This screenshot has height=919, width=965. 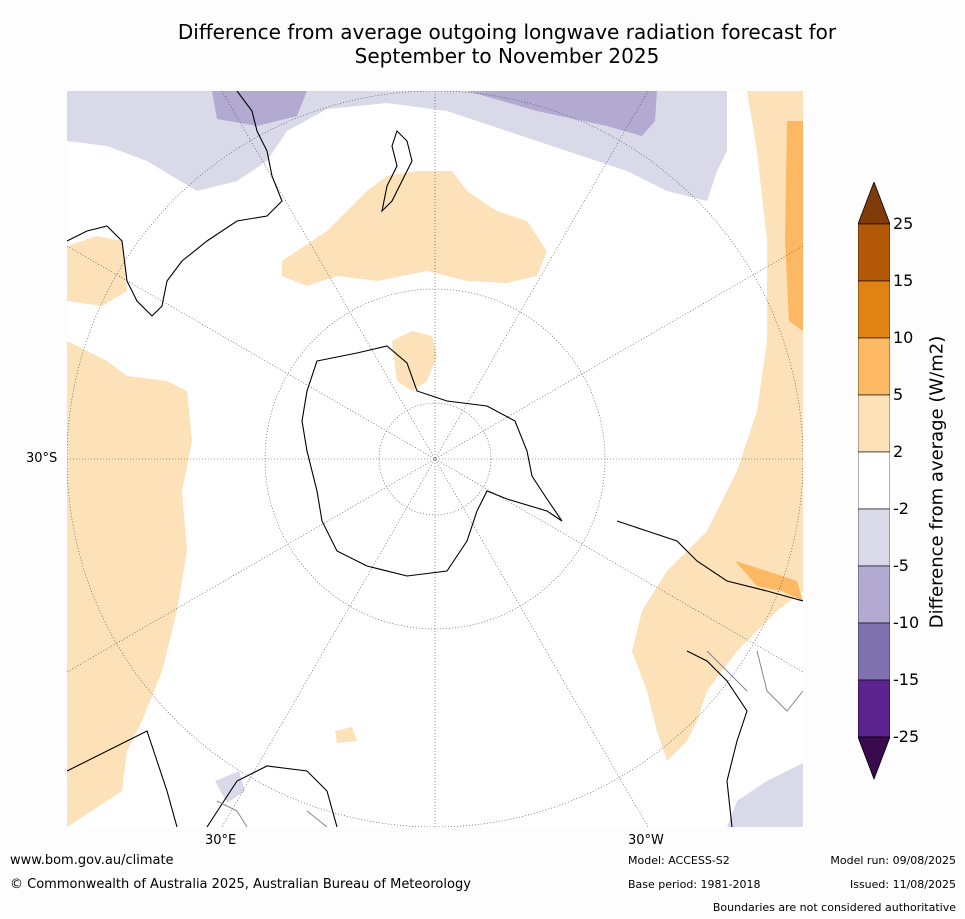 I want to click on colorbar-tick-label: -15, so click(x=906, y=679).